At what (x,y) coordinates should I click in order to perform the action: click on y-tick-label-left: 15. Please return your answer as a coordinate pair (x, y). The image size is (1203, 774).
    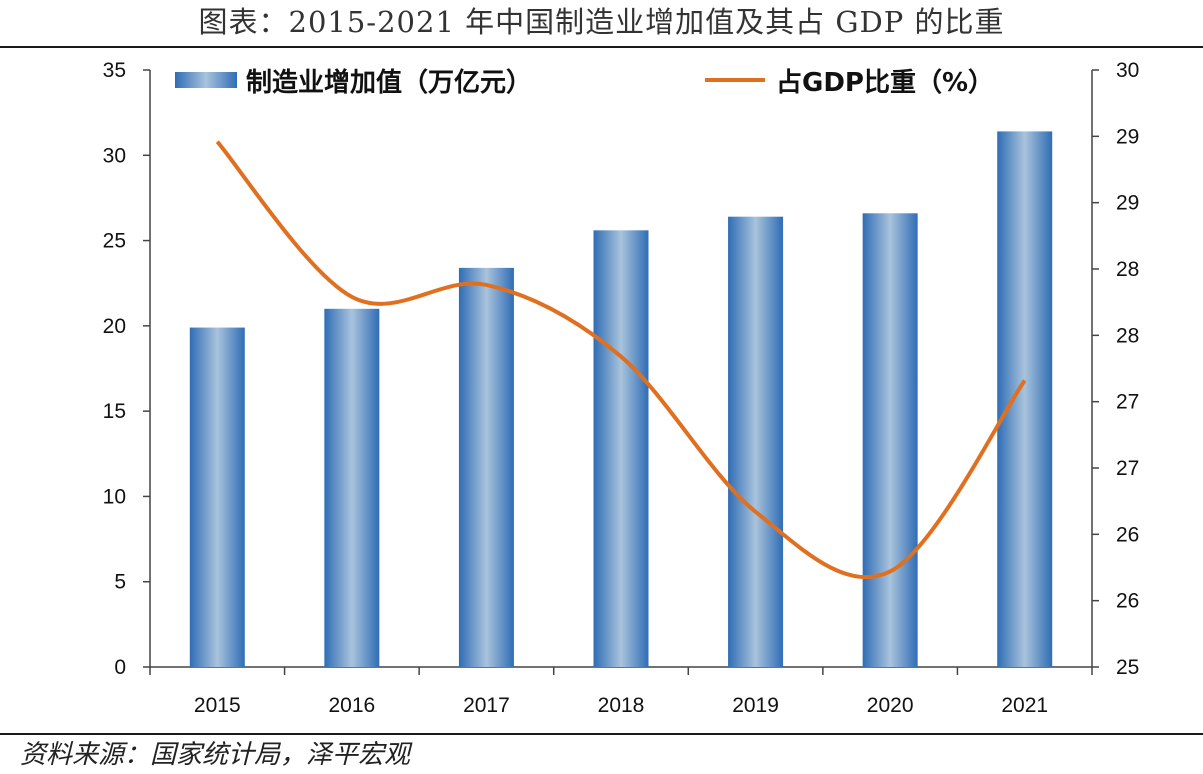
    Looking at the image, I should click on (114, 411).